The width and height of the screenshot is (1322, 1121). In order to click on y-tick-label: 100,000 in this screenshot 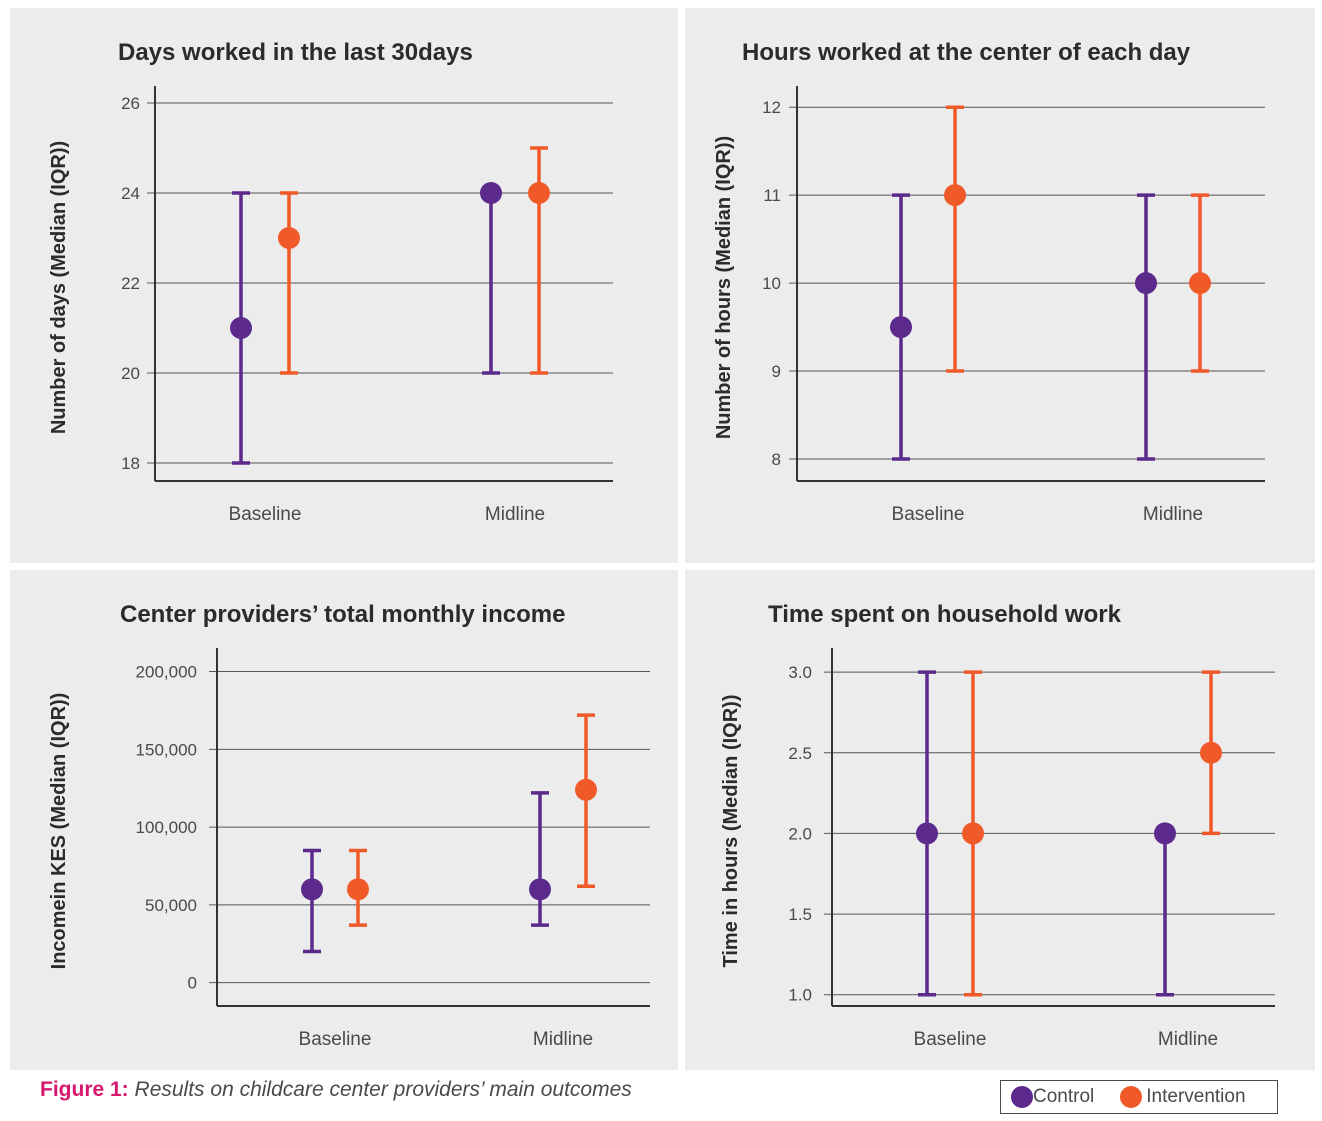, I will do `click(166, 827)`.